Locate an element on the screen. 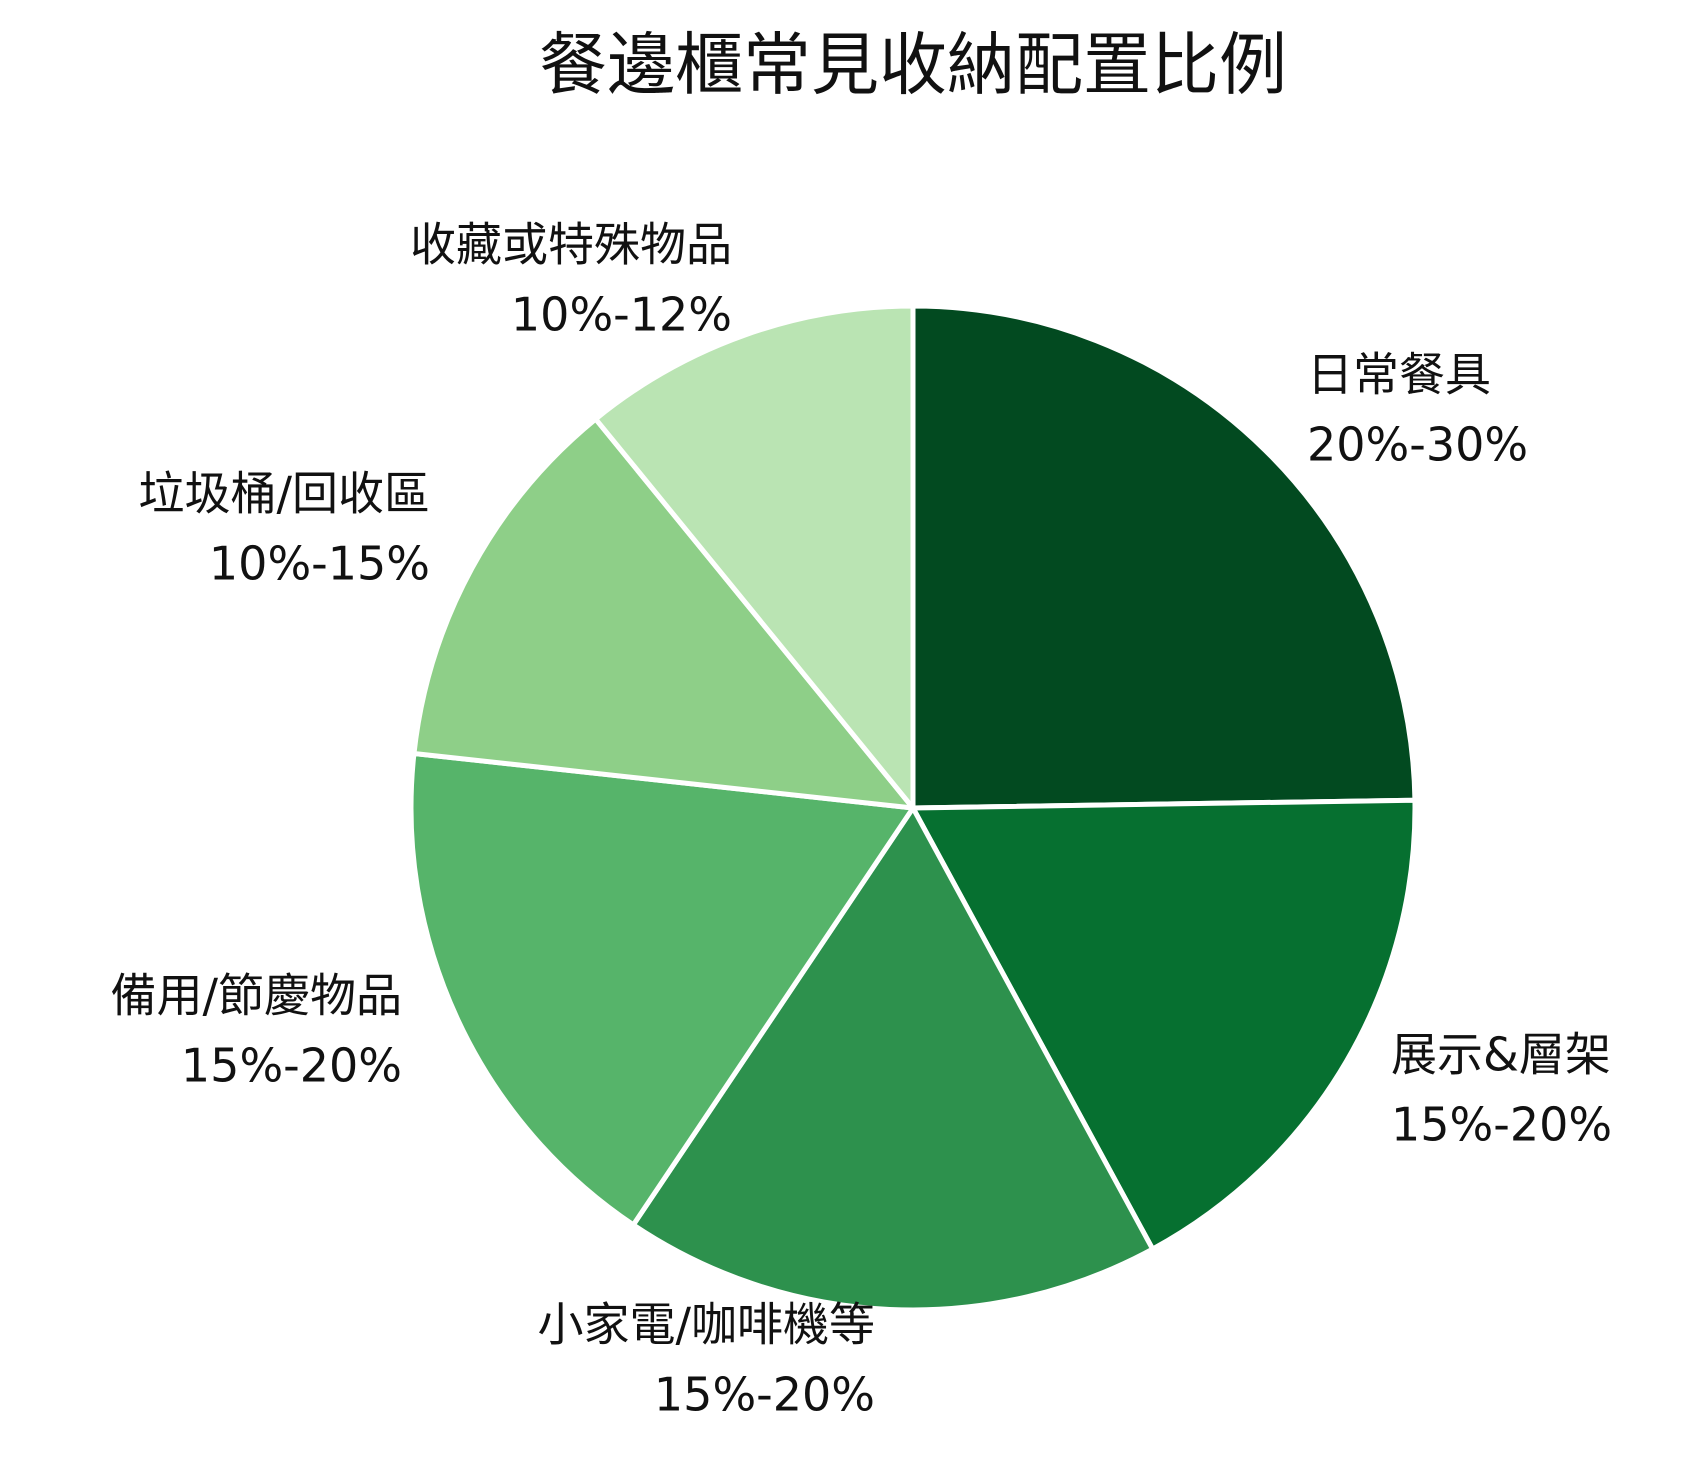  slice-label: 展示&層架 is located at coordinates (1501, 1055).